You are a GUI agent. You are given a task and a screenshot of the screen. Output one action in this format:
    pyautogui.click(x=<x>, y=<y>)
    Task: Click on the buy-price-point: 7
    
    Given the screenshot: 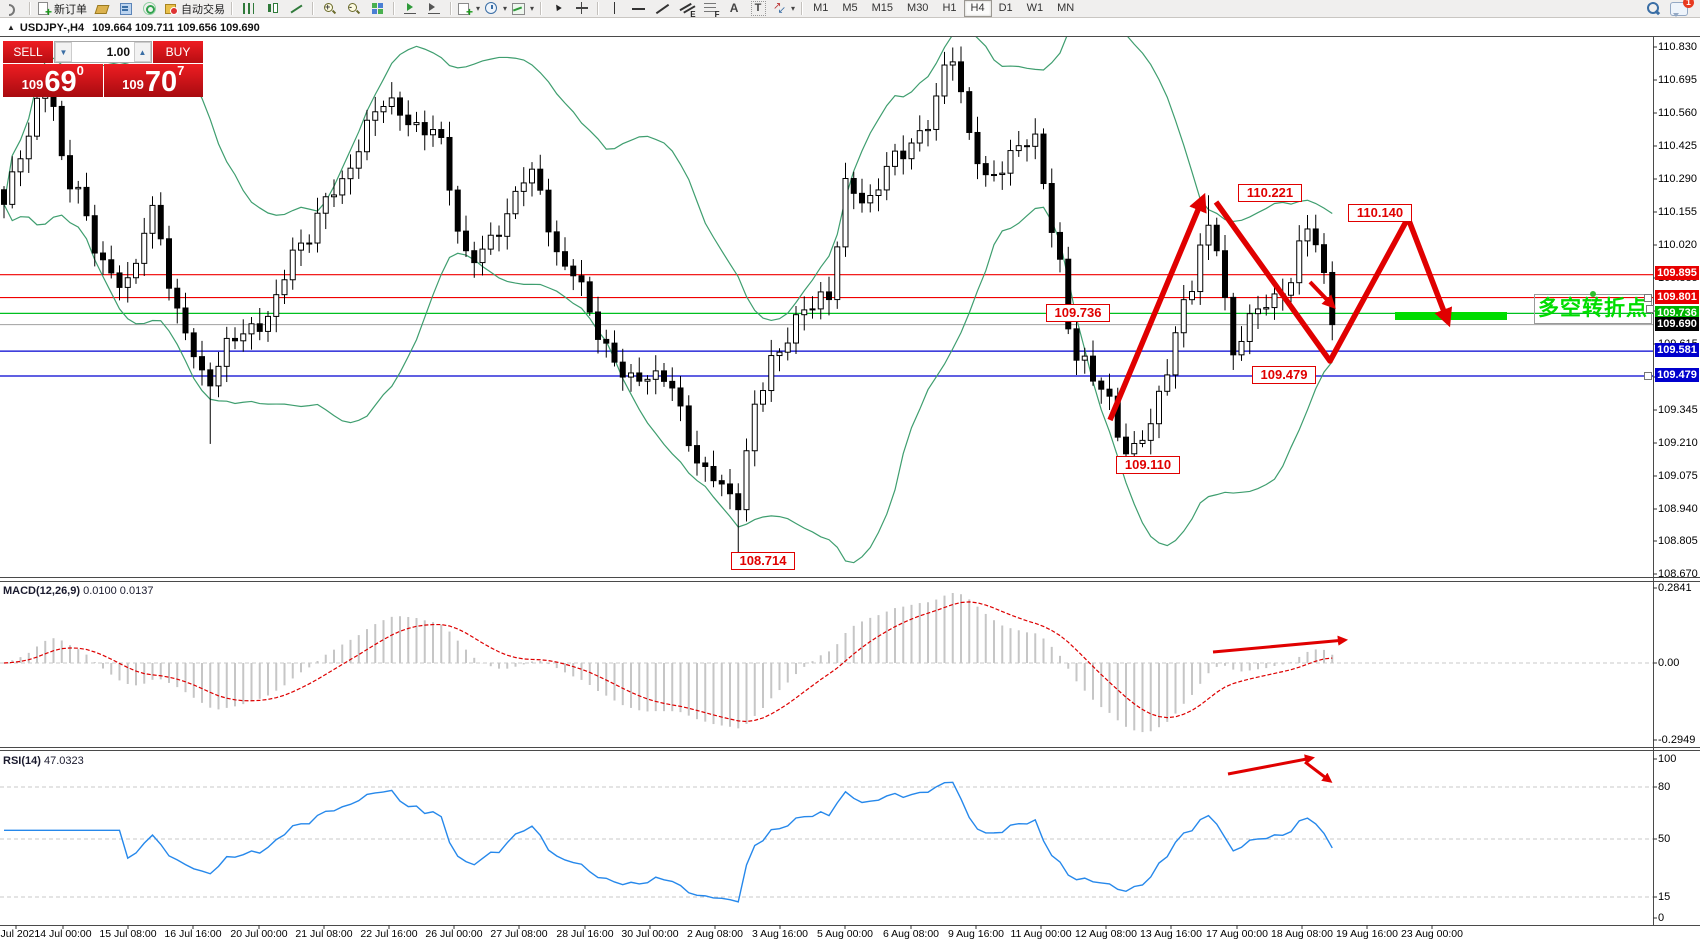 What is the action you would take?
    pyautogui.click(x=181, y=70)
    